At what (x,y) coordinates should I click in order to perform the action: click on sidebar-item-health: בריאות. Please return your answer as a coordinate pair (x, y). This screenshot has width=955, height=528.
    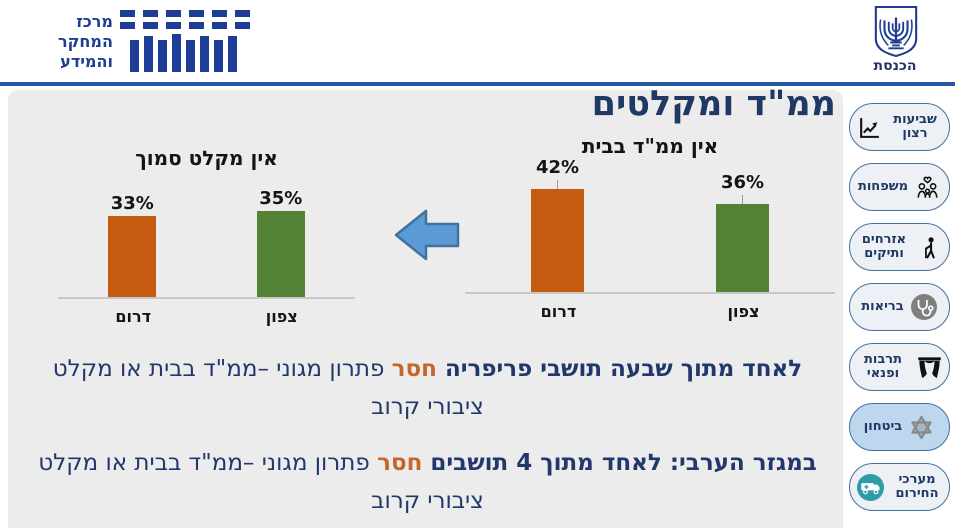
    Looking at the image, I should click on (899, 307).